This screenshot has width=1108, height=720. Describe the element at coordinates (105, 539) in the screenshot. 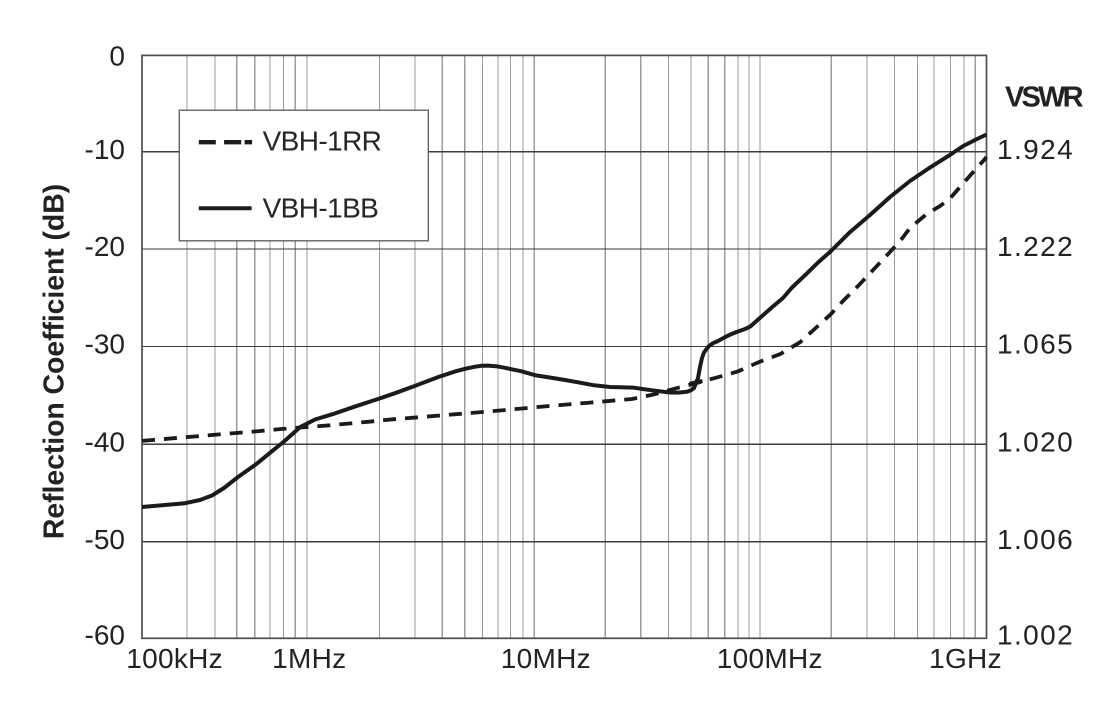

I see `svg-text: -50` at that location.